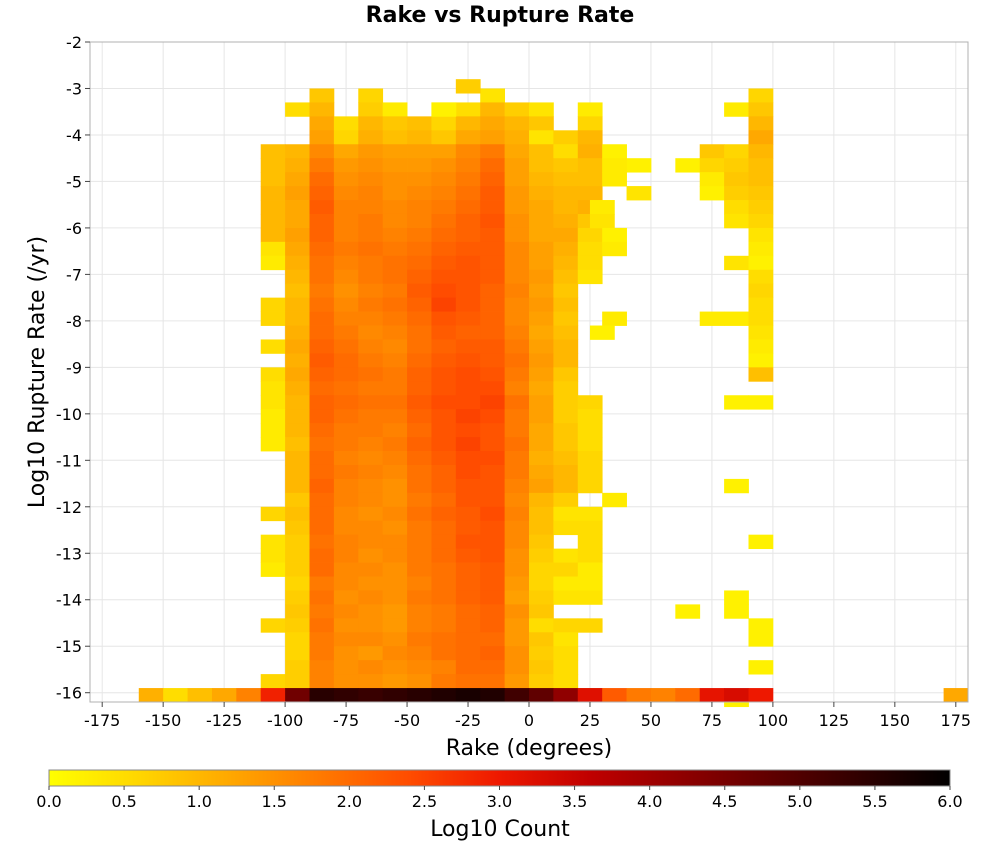 Image resolution: width=1000 pixels, height=850 pixels. I want to click on y-tick-label: -7, so click(74, 274).